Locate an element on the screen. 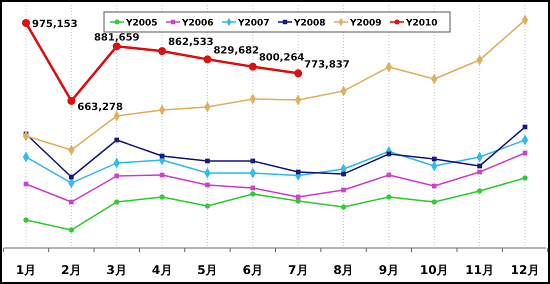  data-label: 975,153 is located at coordinates (55, 24).